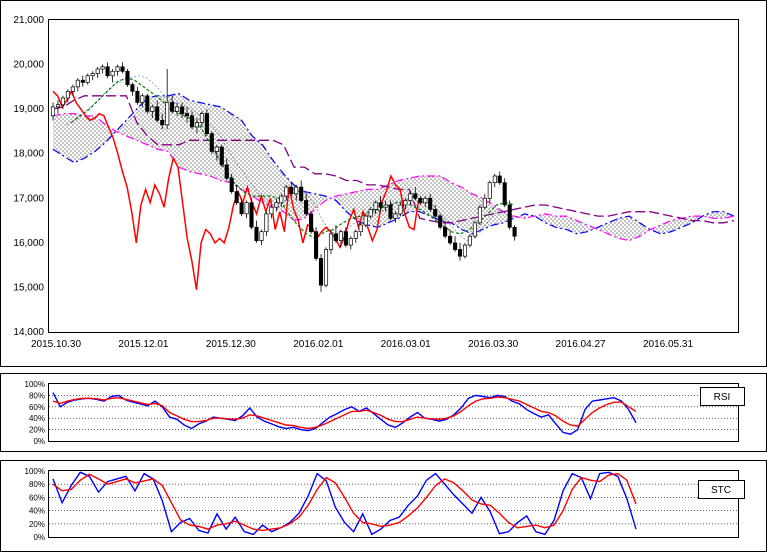  I want to click on stc-legend-box, so click(721, 489).